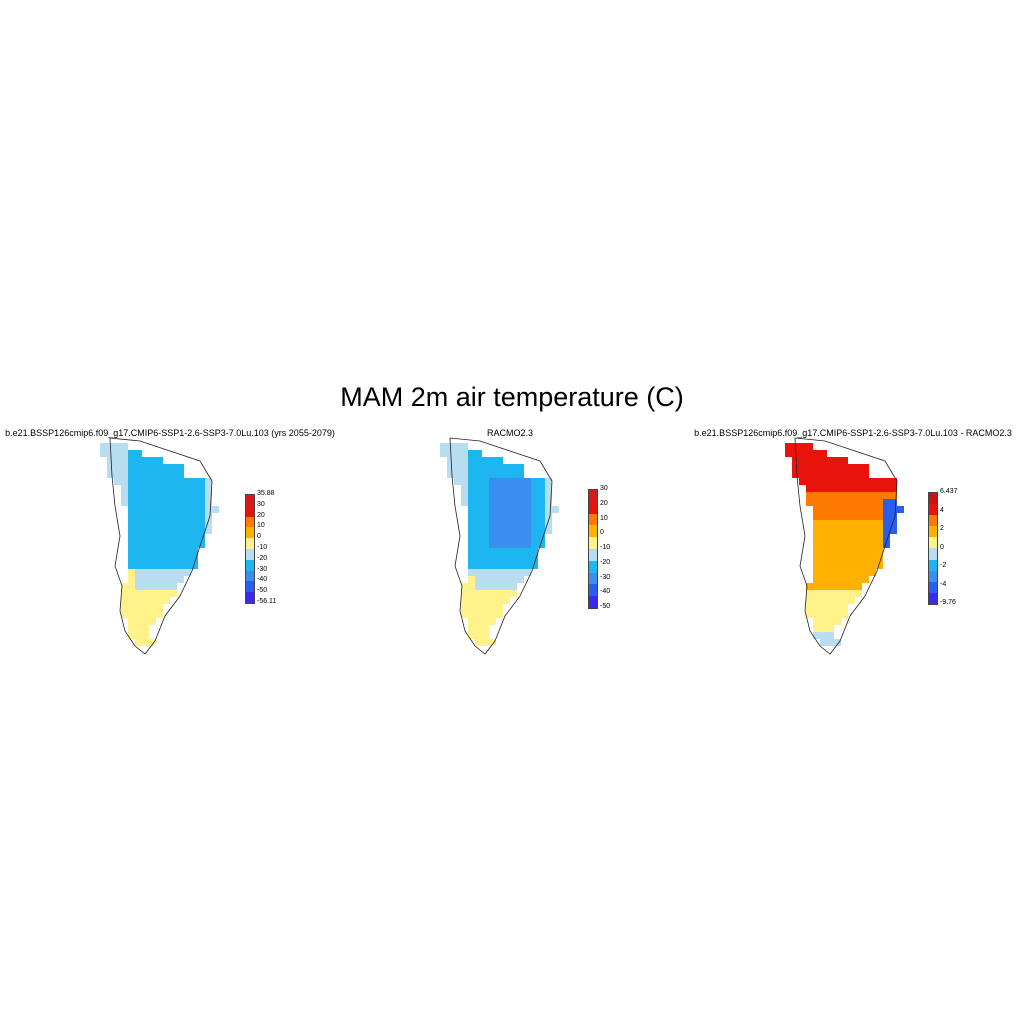 This screenshot has height=1024, width=1024. What do you see at coordinates (949, 491) in the screenshot?
I see `colorbar-tick-label: 6.437` at bounding box center [949, 491].